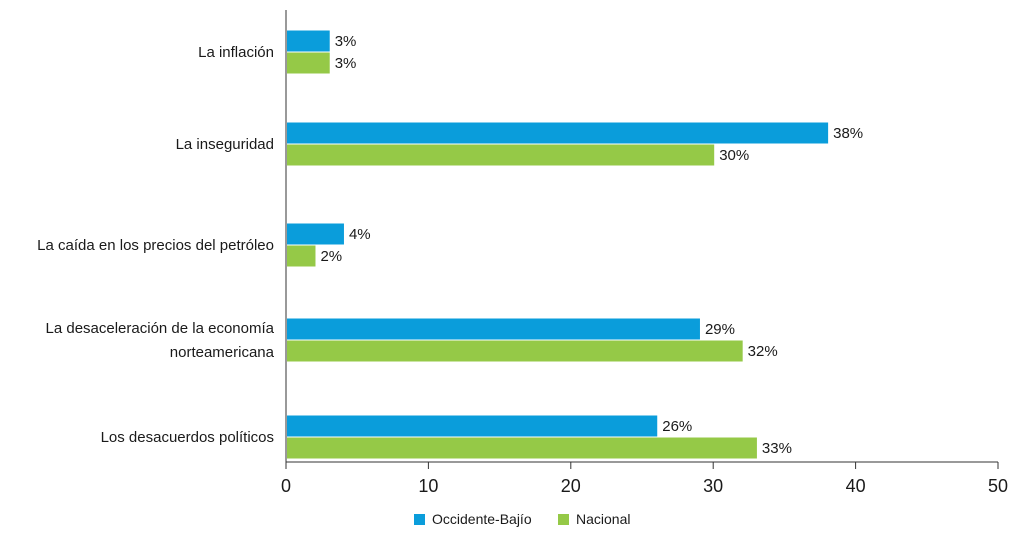 The width and height of the screenshot is (1018, 533). Describe the element at coordinates (222, 352) in the screenshot. I see `category-label-3-line-1: norteamericana` at that location.